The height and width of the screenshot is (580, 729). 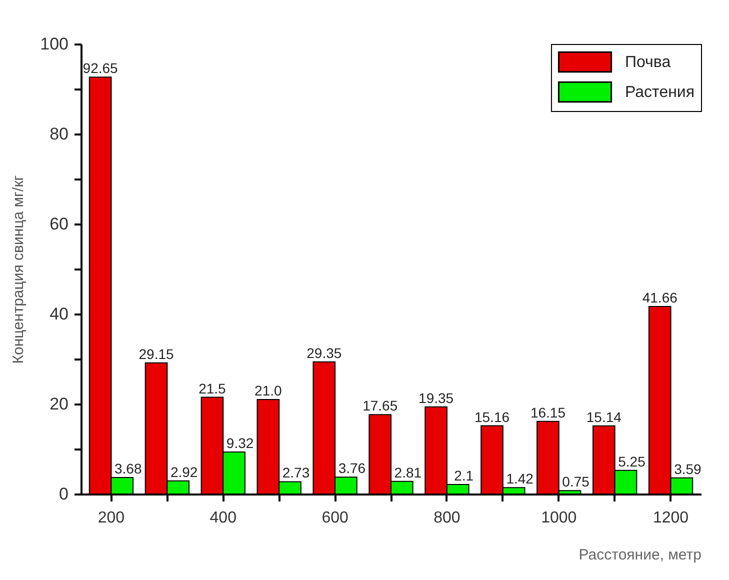 What do you see at coordinates (184, 472) in the screenshot?
I see `data-label: 2.92` at bounding box center [184, 472].